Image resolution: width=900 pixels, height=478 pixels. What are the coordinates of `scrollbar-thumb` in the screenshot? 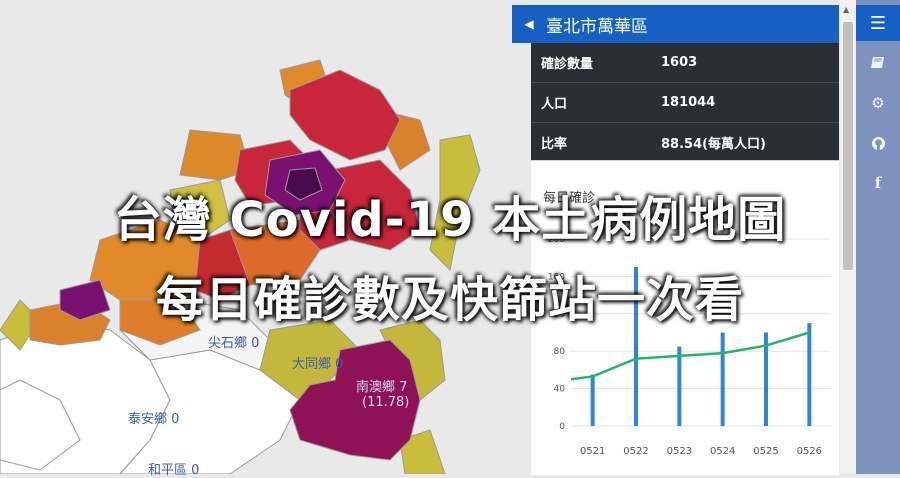 It's located at (848, 146).